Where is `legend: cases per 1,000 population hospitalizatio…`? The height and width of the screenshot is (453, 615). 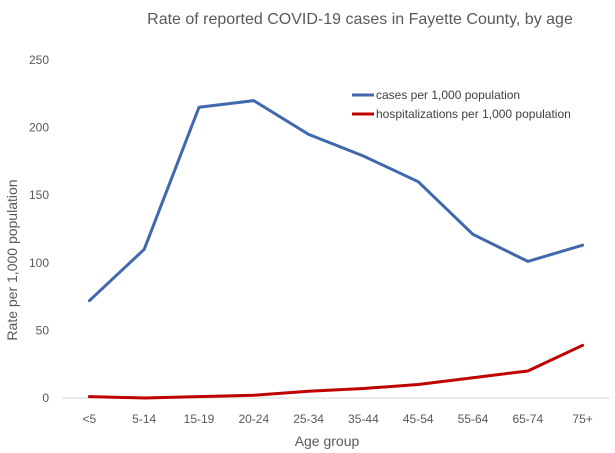 legend: cases per 1,000 population hospitalizatio… is located at coordinates (461, 104).